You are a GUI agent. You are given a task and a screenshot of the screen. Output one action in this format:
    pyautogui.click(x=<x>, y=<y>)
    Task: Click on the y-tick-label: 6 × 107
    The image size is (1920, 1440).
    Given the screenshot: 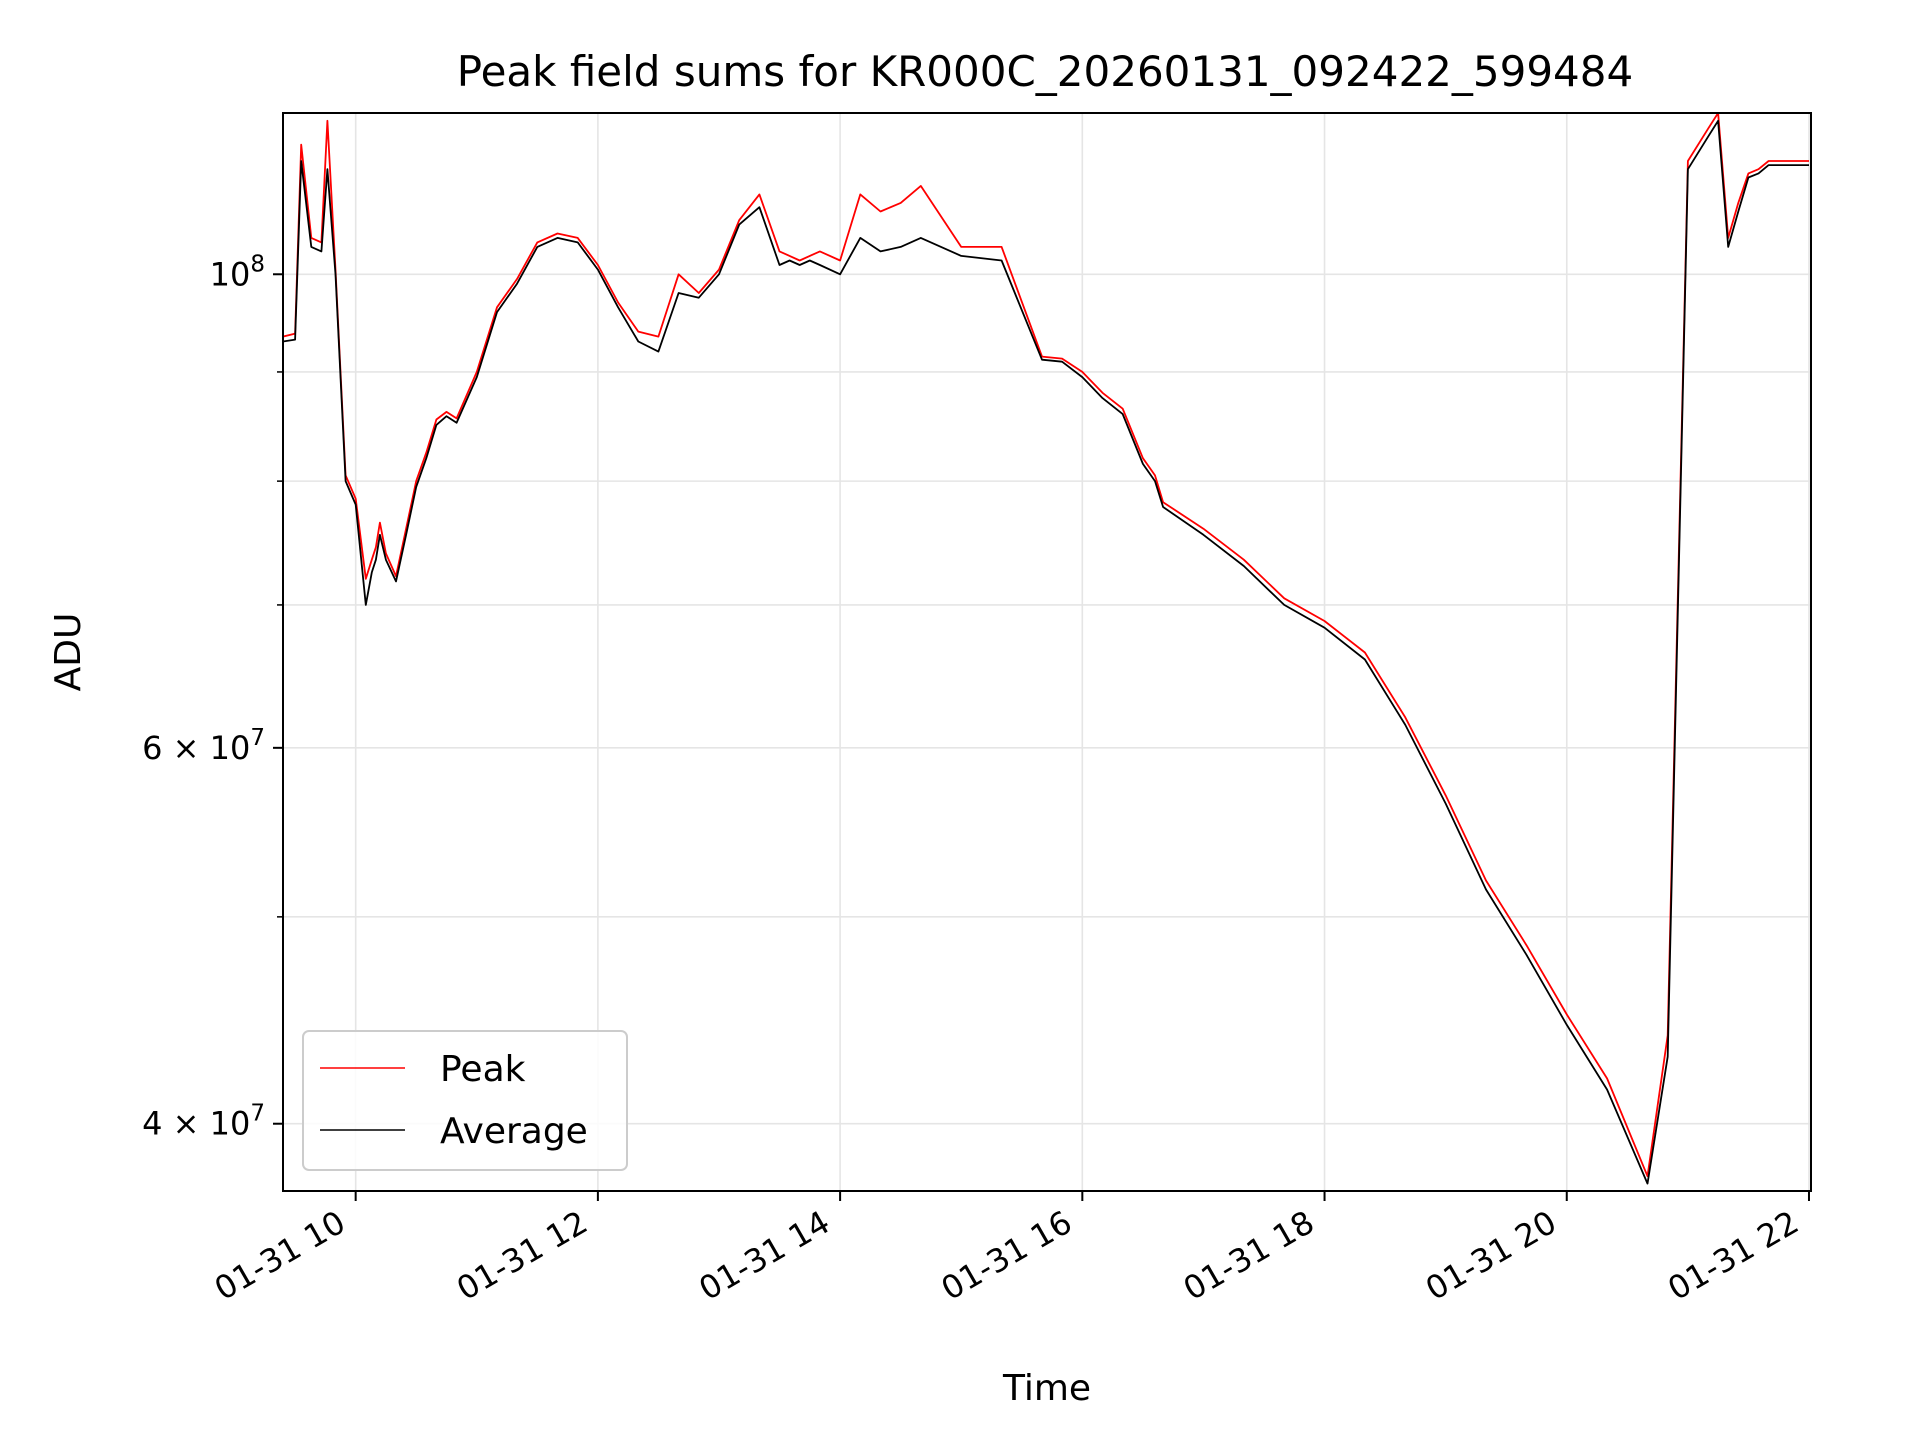 What is the action you would take?
    pyautogui.click(x=203, y=746)
    